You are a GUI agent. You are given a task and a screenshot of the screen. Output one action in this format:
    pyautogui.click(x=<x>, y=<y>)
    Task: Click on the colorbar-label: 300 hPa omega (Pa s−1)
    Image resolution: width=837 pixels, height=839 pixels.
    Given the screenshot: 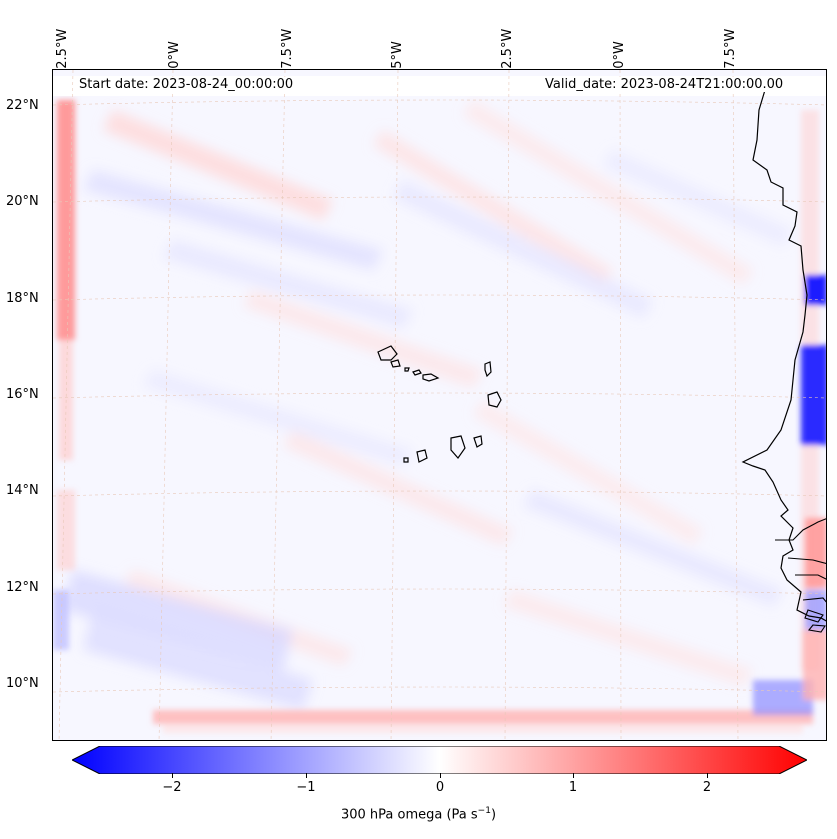 What is the action you would take?
    pyautogui.click(x=418, y=814)
    